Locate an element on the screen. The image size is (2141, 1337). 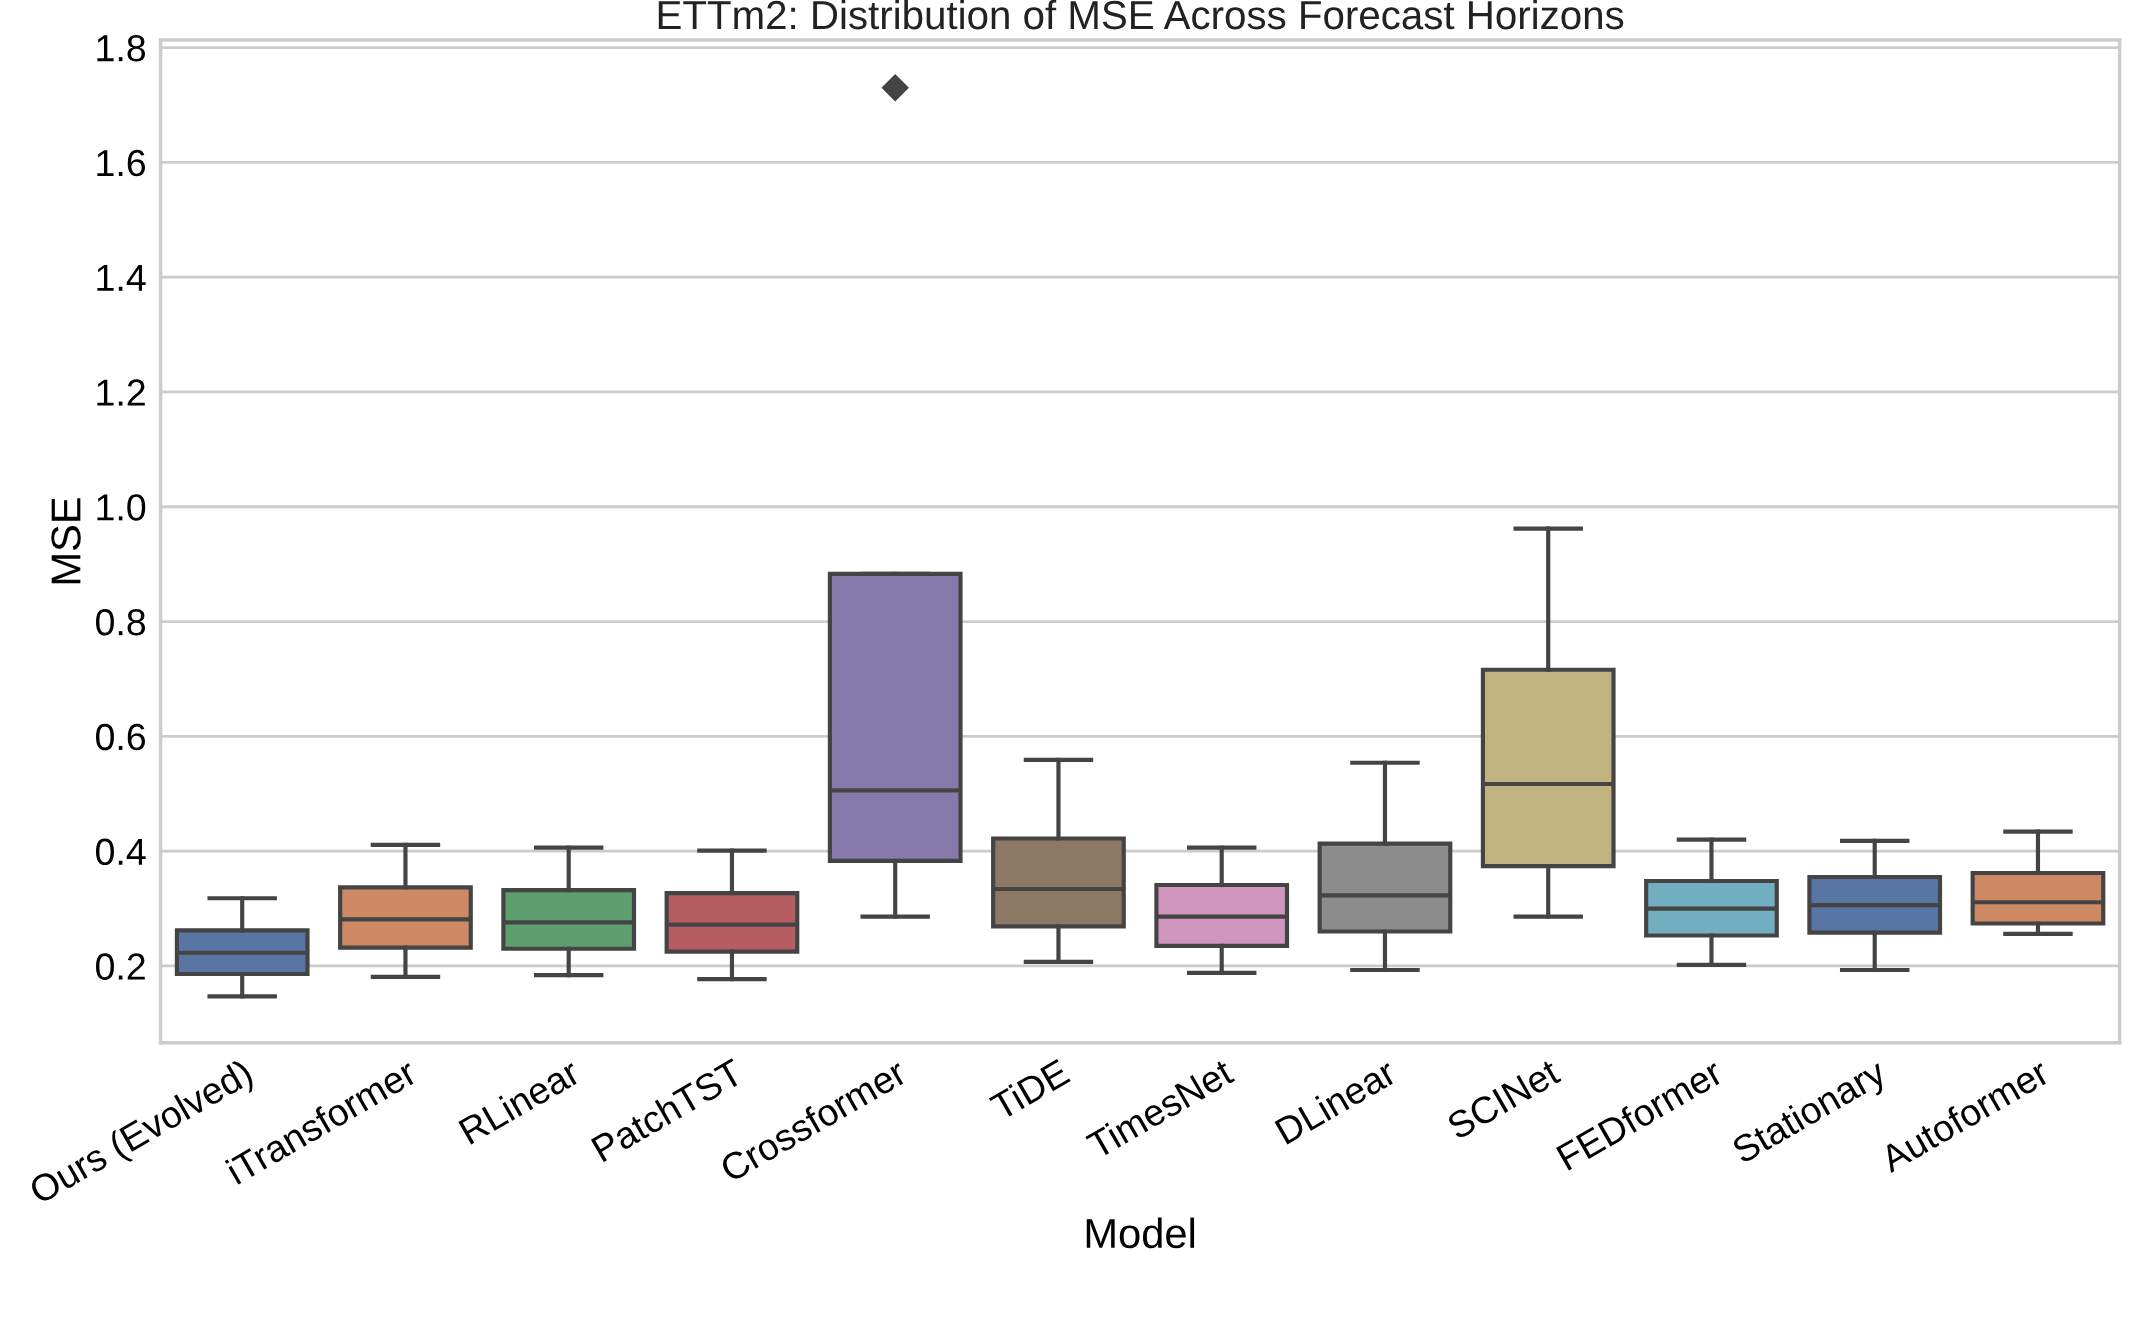
chart-title: ETTm2: Distribution of MSE Across Forecast Horizons is located at coordinates (1141, 15).